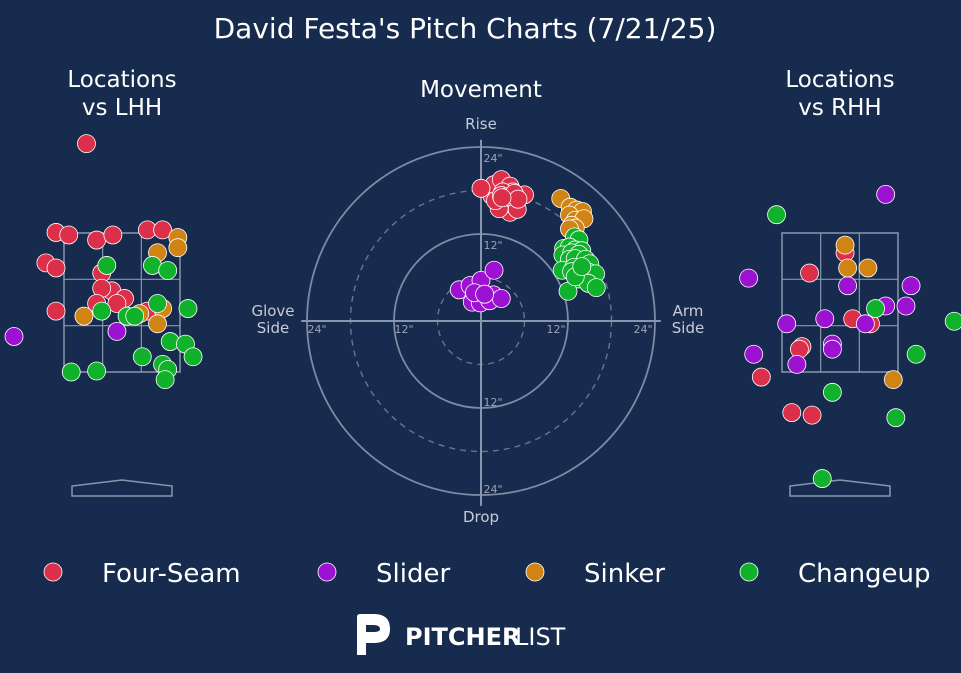 This screenshot has width=961, height=673. What do you see at coordinates (481, 517) in the screenshot?
I see `movement-label-drop: Drop` at bounding box center [481, 517].